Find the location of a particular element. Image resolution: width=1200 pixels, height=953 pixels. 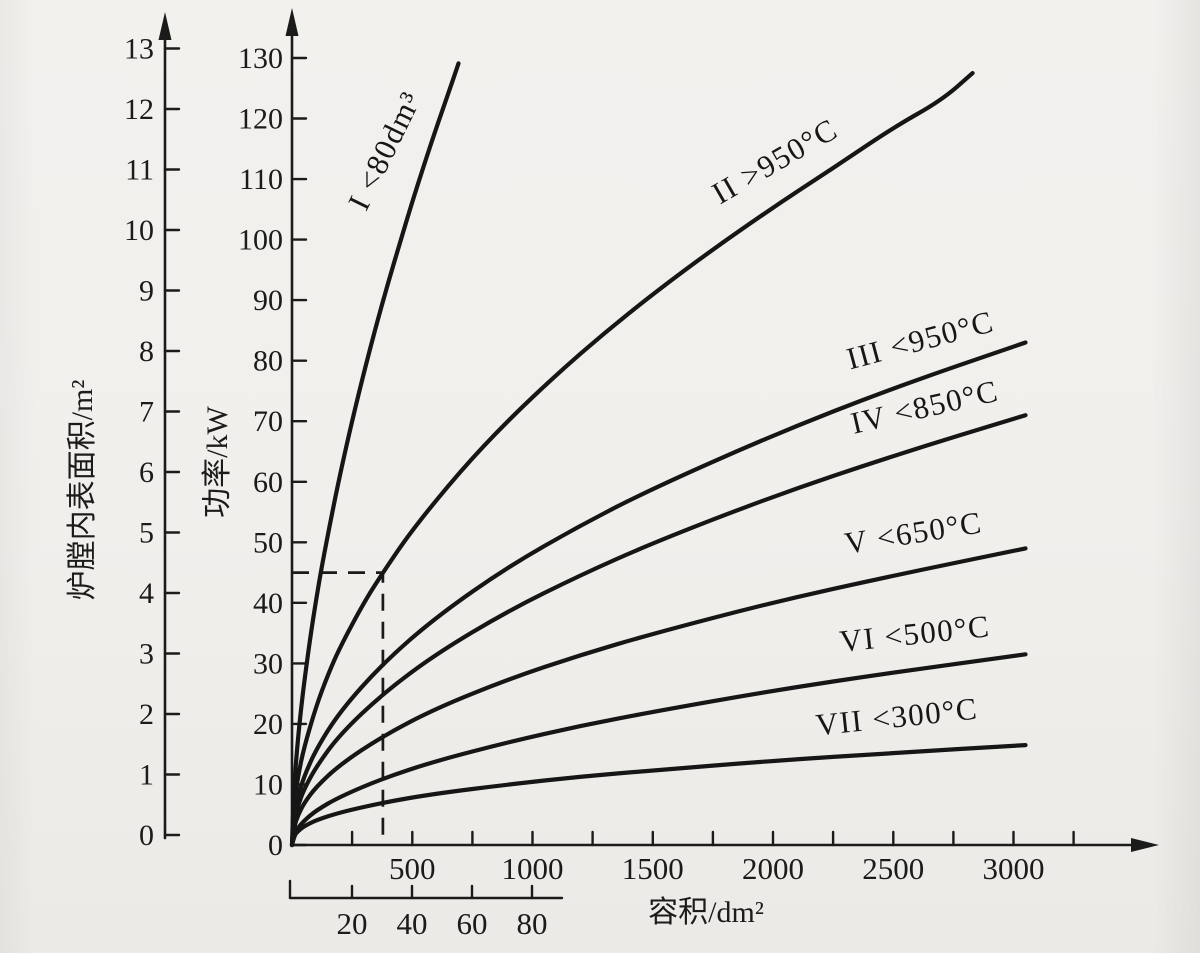

area-axis-tick-label: 6 is located at coordinates (146, 472).